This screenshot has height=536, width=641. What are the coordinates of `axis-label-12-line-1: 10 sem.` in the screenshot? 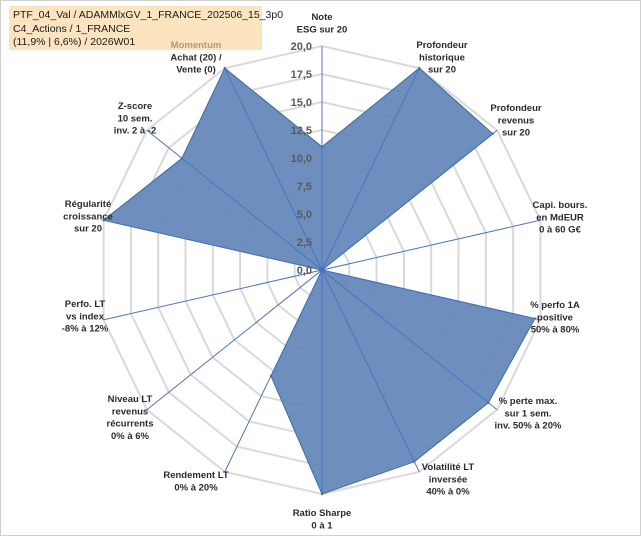 It's located at (135, 118).